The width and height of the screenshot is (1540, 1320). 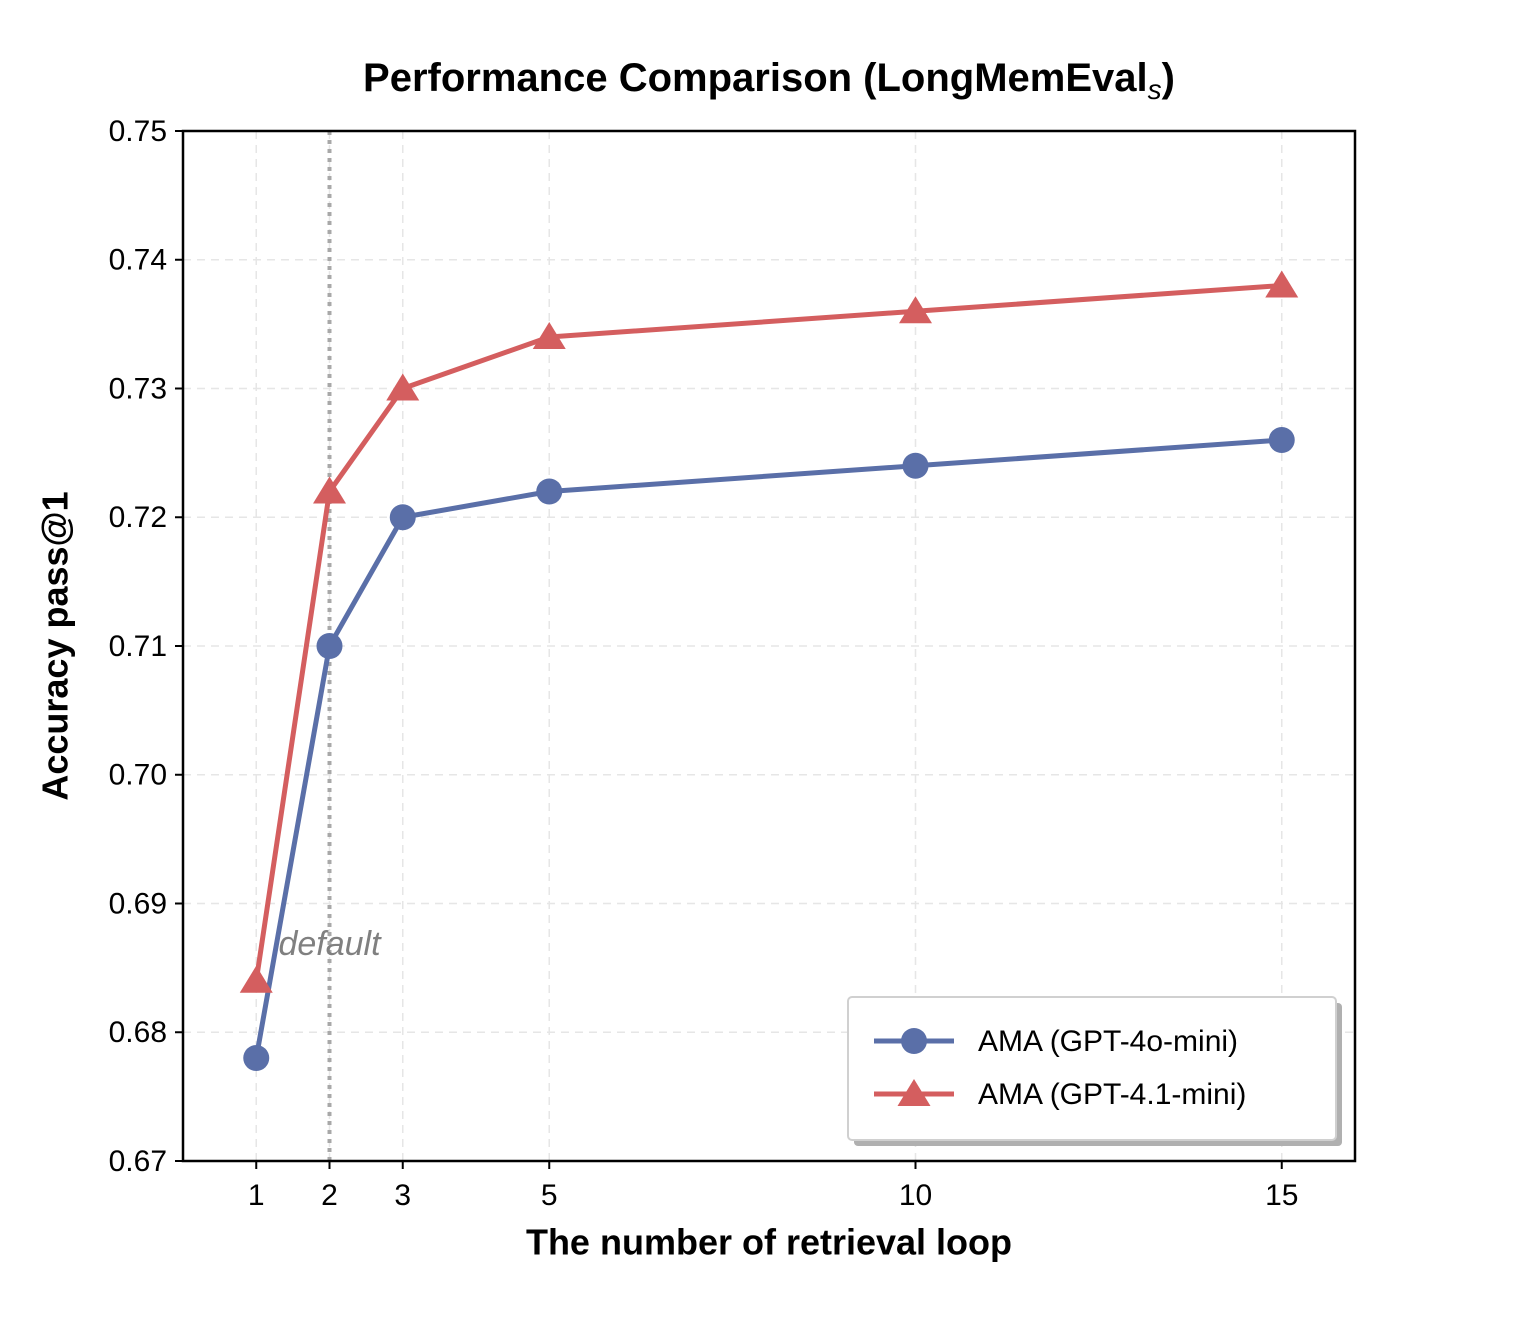 I want to click on y-tick-label: 0.68, so click(x=138, y=1032).